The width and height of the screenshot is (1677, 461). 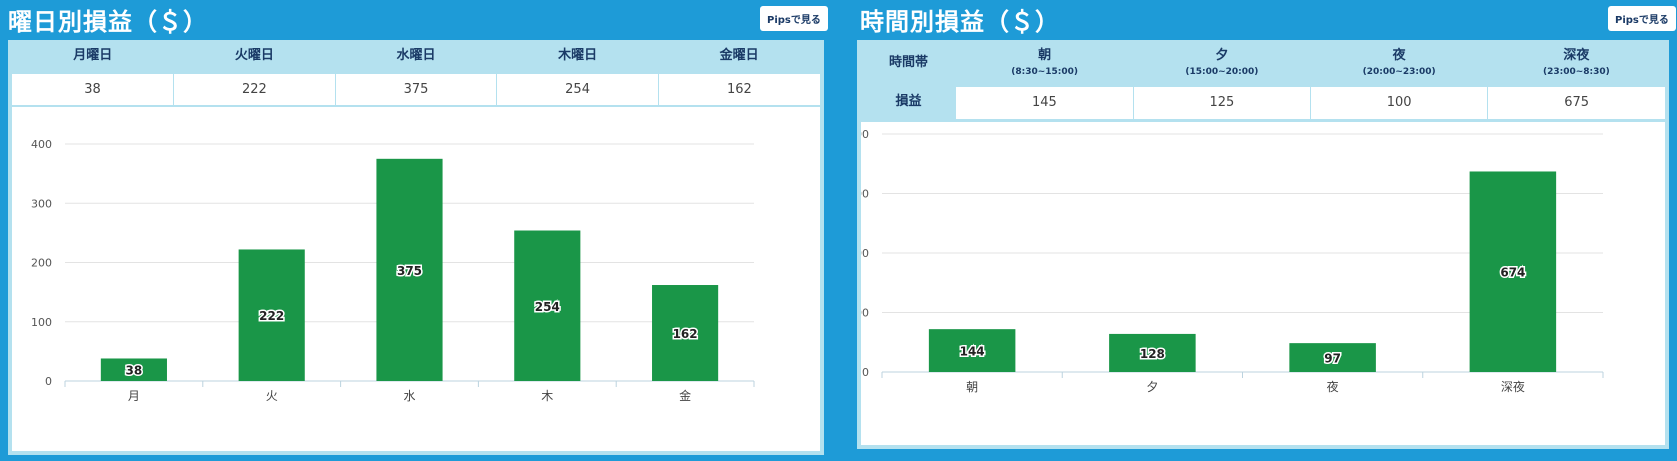 I want to click on tod-category-label: 夜, so click(x=1333, y=386).